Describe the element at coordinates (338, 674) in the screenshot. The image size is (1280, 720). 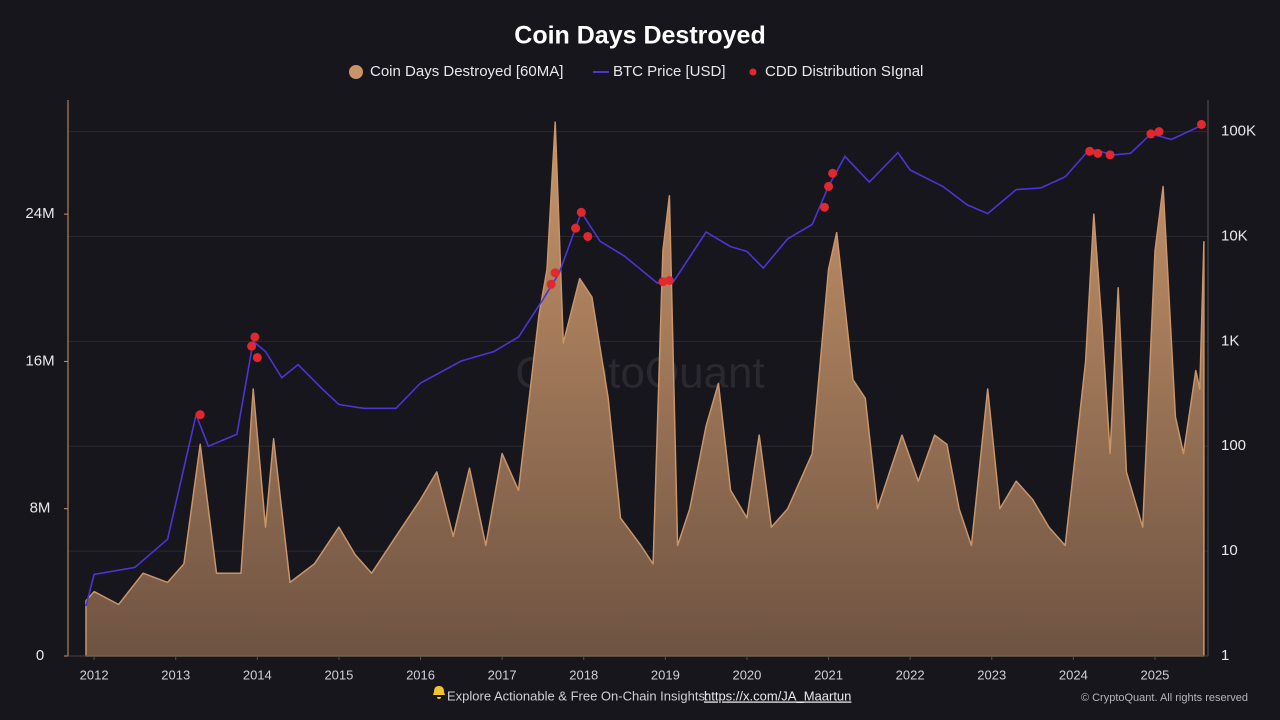
I see `x-tick-label: 2015` at that location.